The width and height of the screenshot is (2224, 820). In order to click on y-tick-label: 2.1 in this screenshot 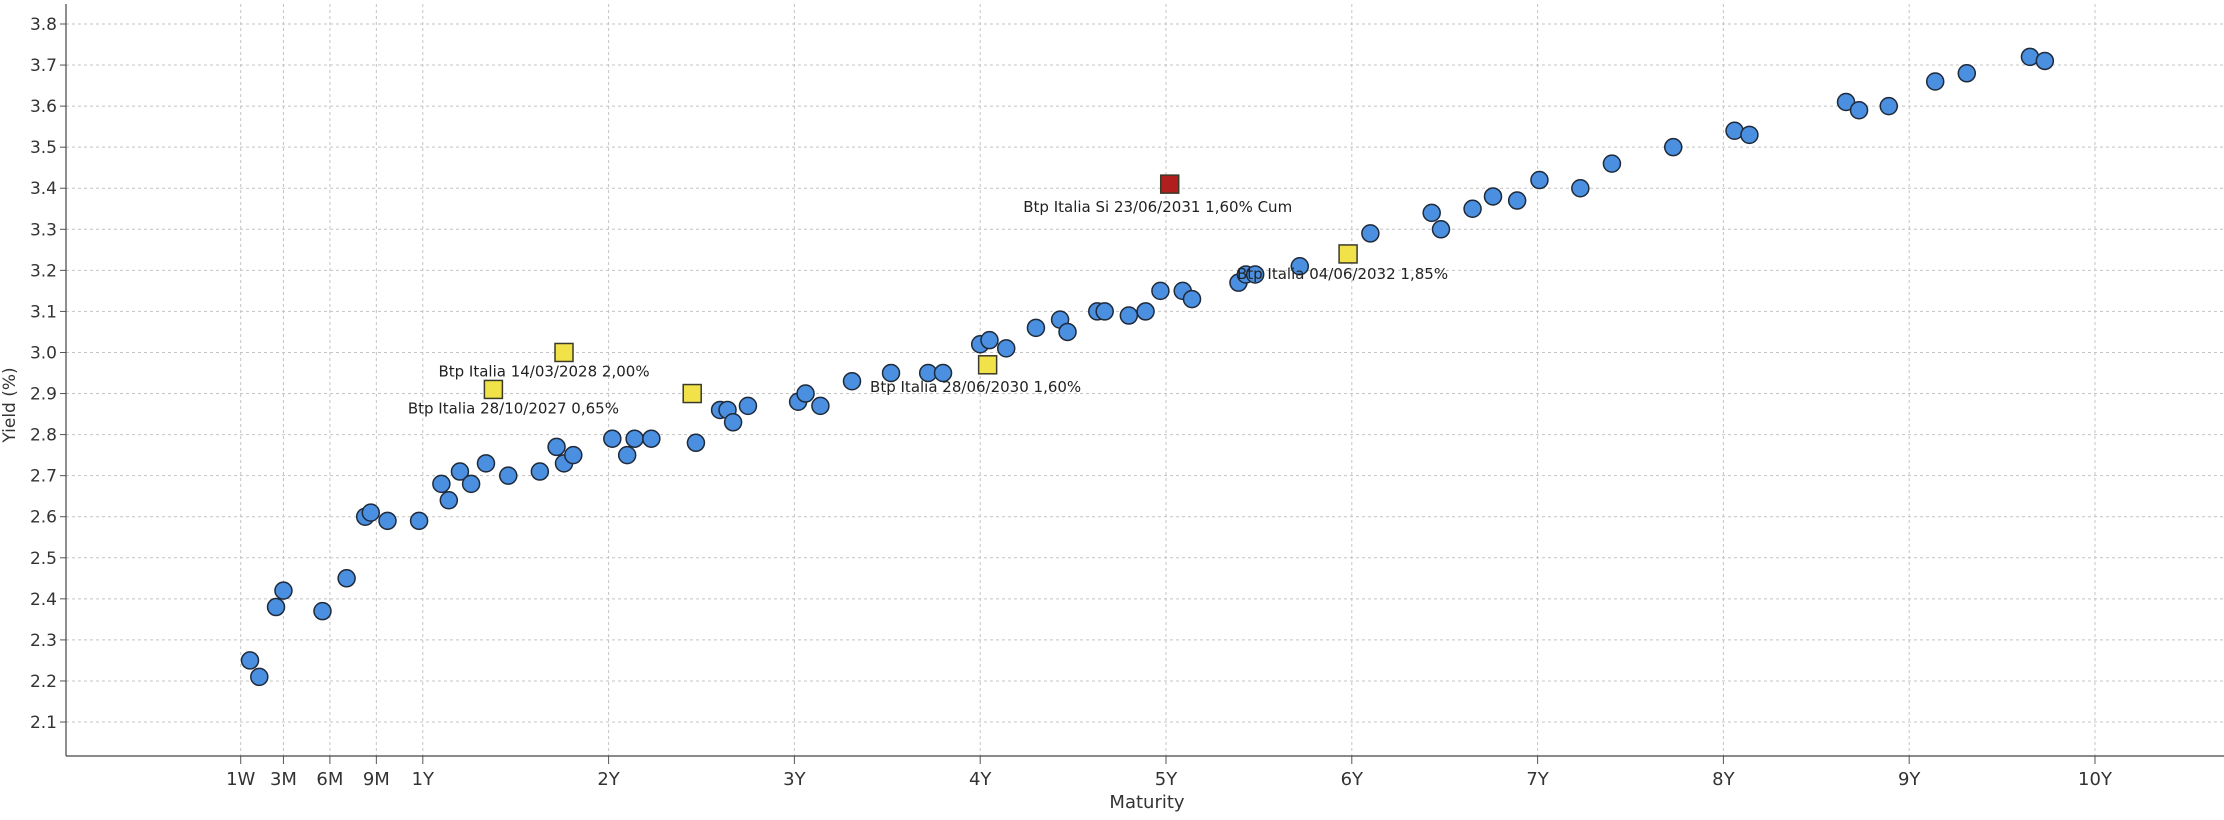, I will do `click(43, 723)`.